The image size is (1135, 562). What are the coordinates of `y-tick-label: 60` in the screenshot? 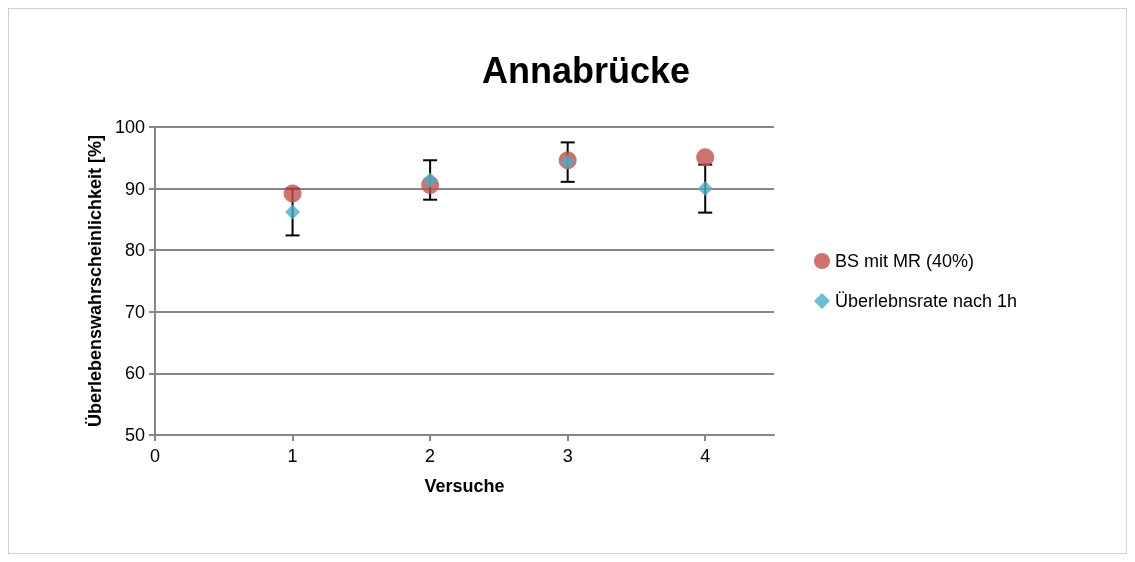 It's located at (134, 373).